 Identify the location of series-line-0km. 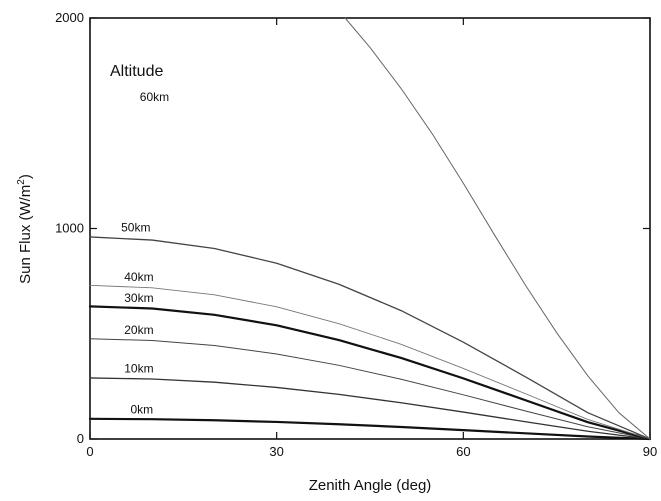
(370, 429).